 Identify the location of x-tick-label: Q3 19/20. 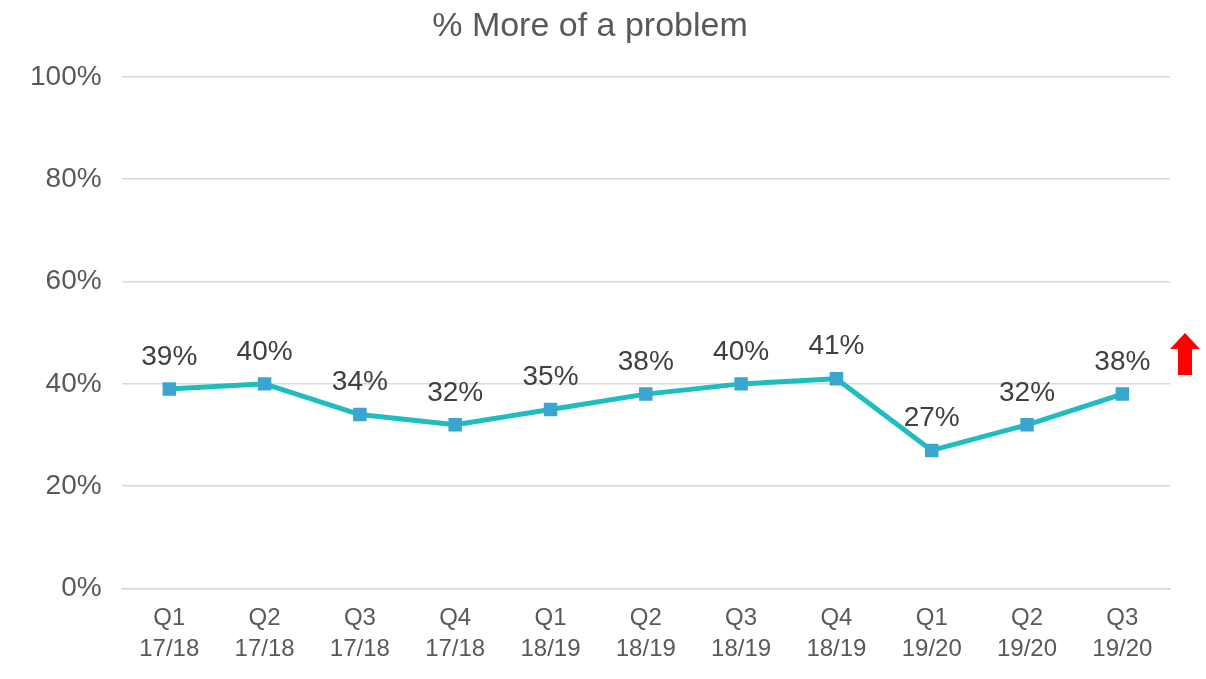
(1122, 632).